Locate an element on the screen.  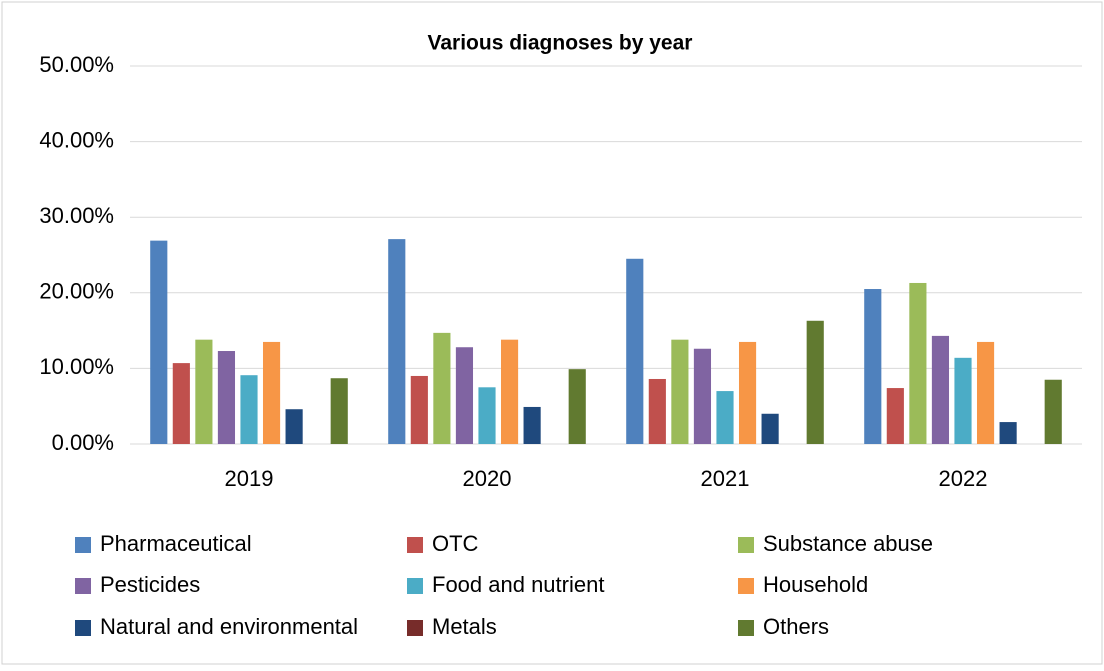
legend-label: Pesticides is located at coordinates (150, 584).